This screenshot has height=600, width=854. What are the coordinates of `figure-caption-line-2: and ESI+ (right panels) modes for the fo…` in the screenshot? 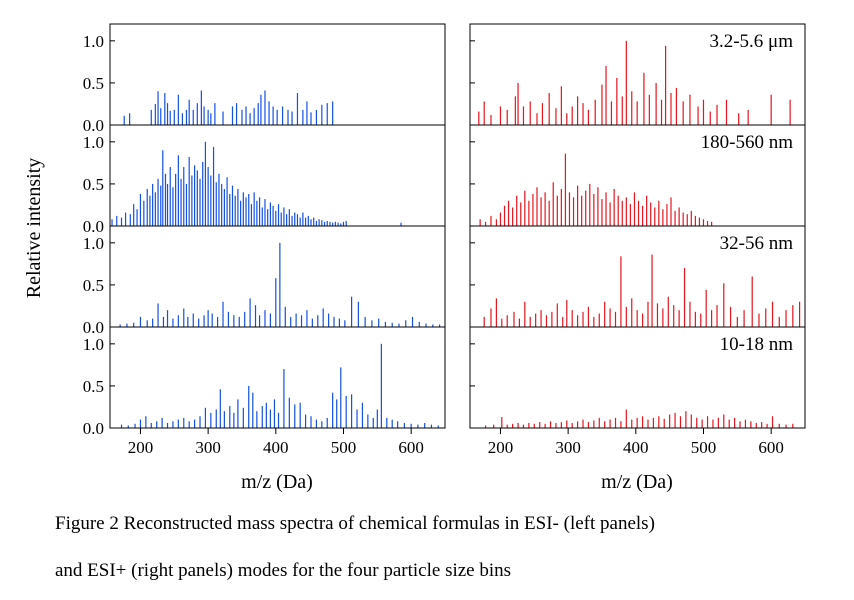 It's located at (283, 570).